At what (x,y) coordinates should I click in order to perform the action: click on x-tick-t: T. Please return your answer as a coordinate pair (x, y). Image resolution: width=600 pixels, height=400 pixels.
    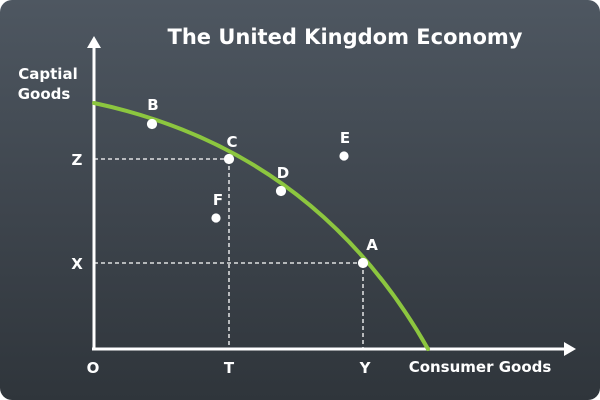
    Looking at the image, I should click on (229, 368).